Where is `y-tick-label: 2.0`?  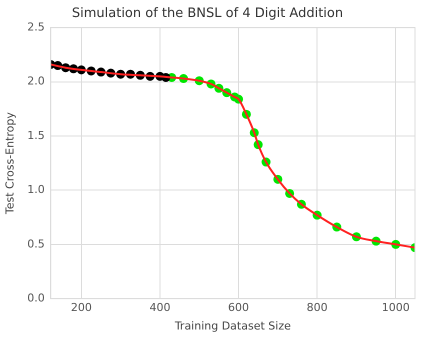
y-tick-label: 2.0 is located at coordinates (36, 81).